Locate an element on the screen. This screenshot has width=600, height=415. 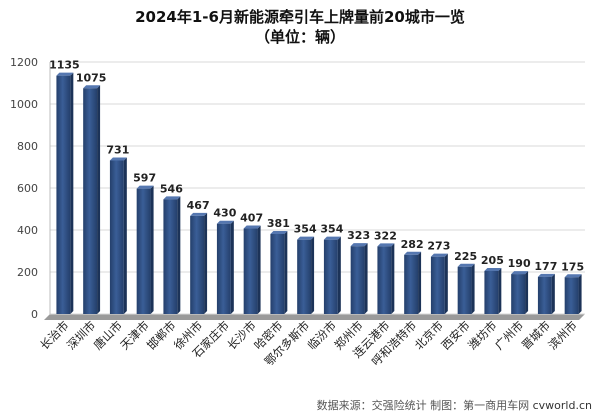
chart-footer: 数据来源：交强险统计 制图：第一商用车网 cvworld.cn is located at coordinates (454, 405).